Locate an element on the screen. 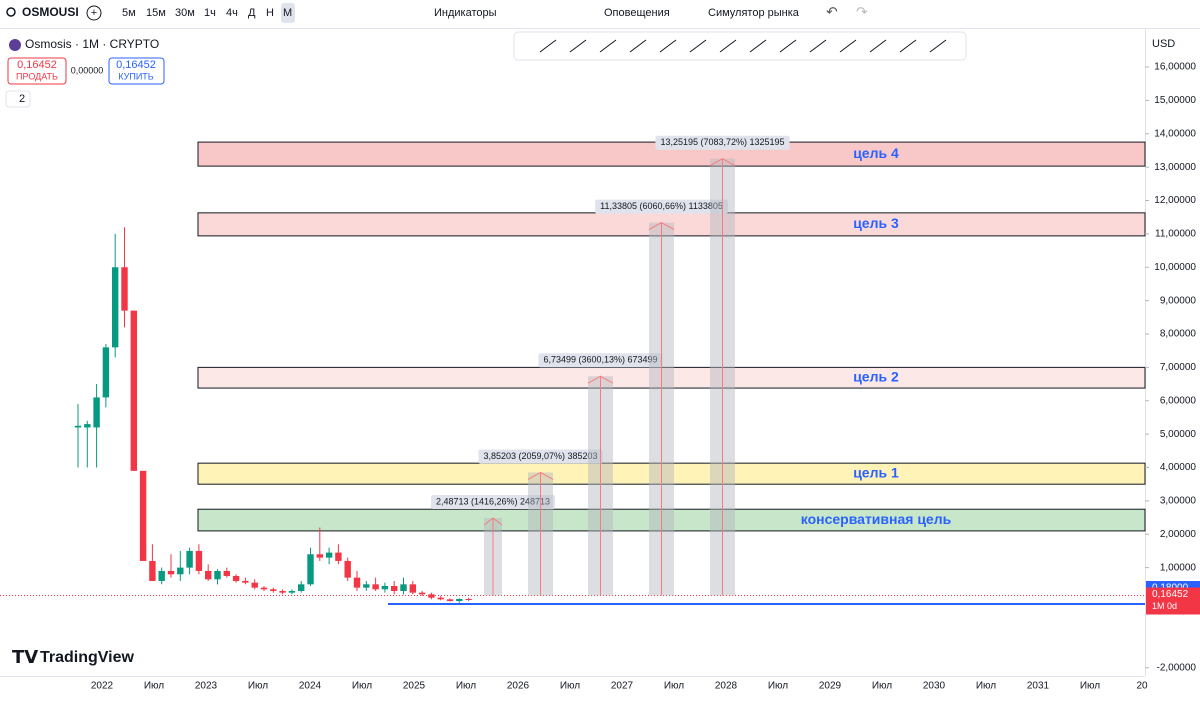 This screenshot has width=1200, height=701. zone-label: цель 3 is located at coordinates (876, 223).